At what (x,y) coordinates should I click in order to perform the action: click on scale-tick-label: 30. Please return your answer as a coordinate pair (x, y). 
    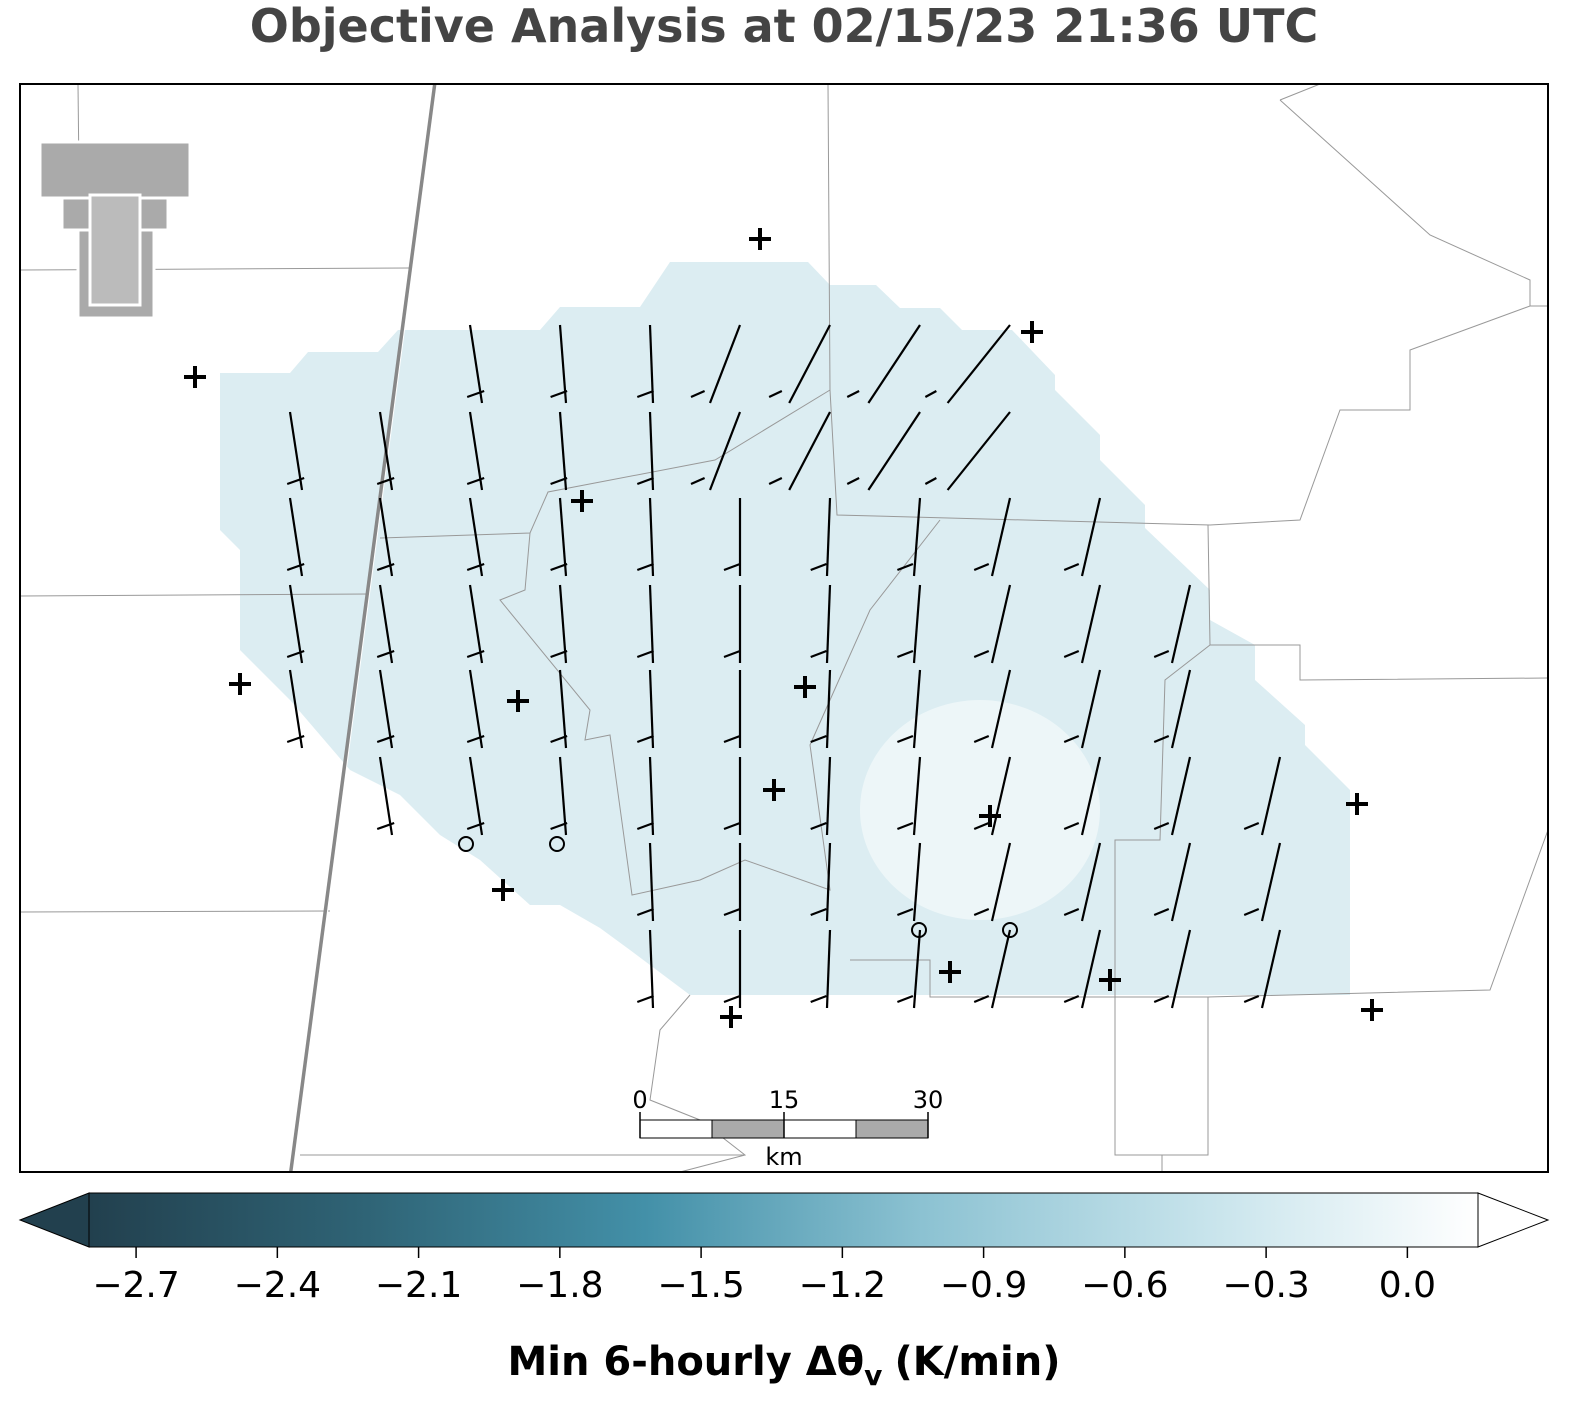
    Looking at the image, I should click on (928, 1100).